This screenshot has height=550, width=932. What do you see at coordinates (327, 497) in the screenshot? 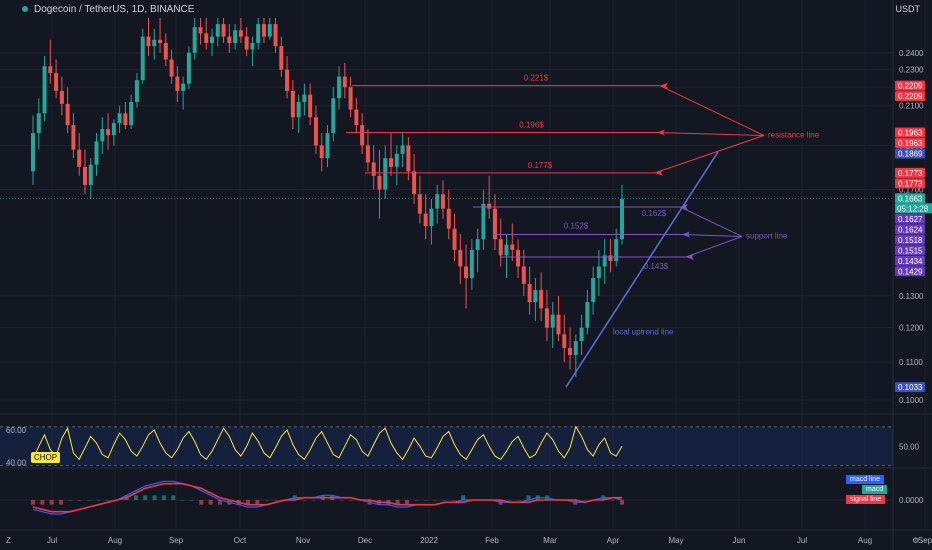
I see `macd-series-line` at bounding box center [327, 497].